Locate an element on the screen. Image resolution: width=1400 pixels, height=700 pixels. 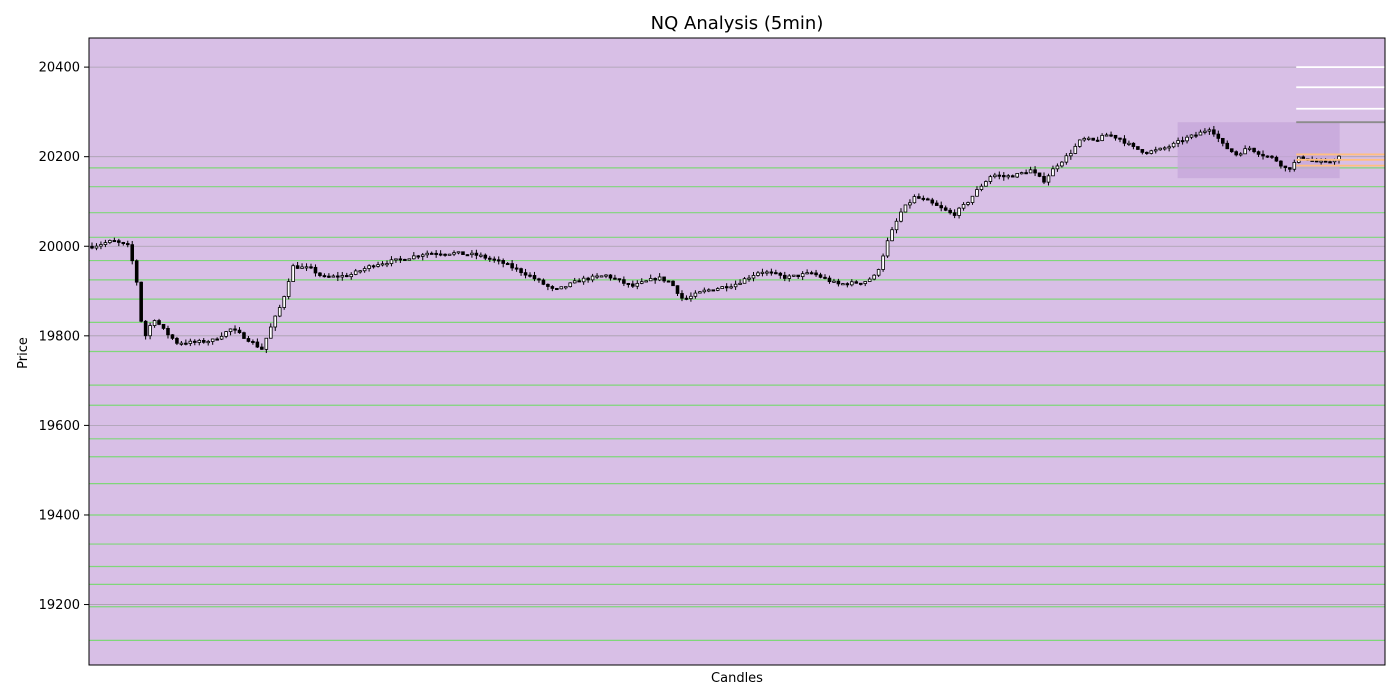
x-axis-label: Candles is located at coordinates (737, 678).